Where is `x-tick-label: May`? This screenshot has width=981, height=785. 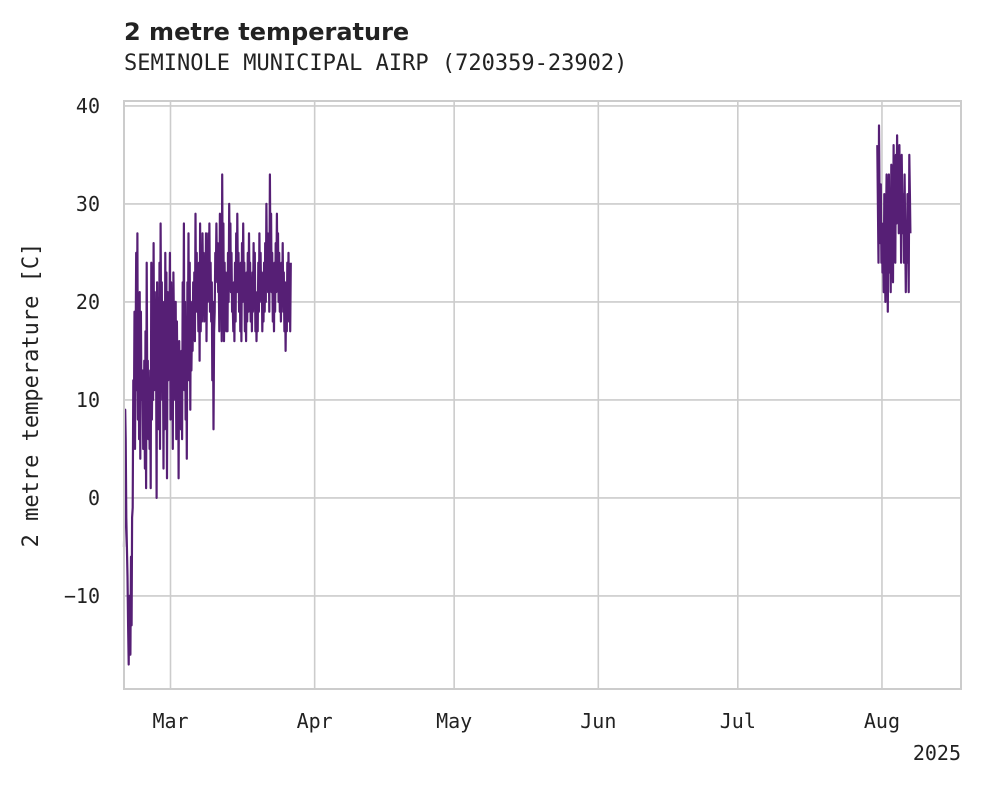 x-tick-label: May is located at coordinates (454, 721).